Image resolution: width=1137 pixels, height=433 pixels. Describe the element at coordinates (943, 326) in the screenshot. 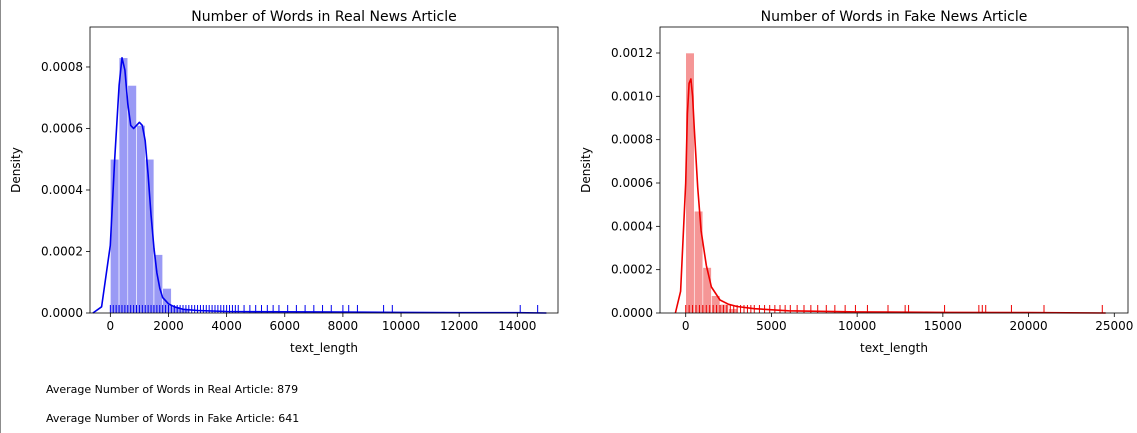

I see `x-tick-label: 15000` at that location.